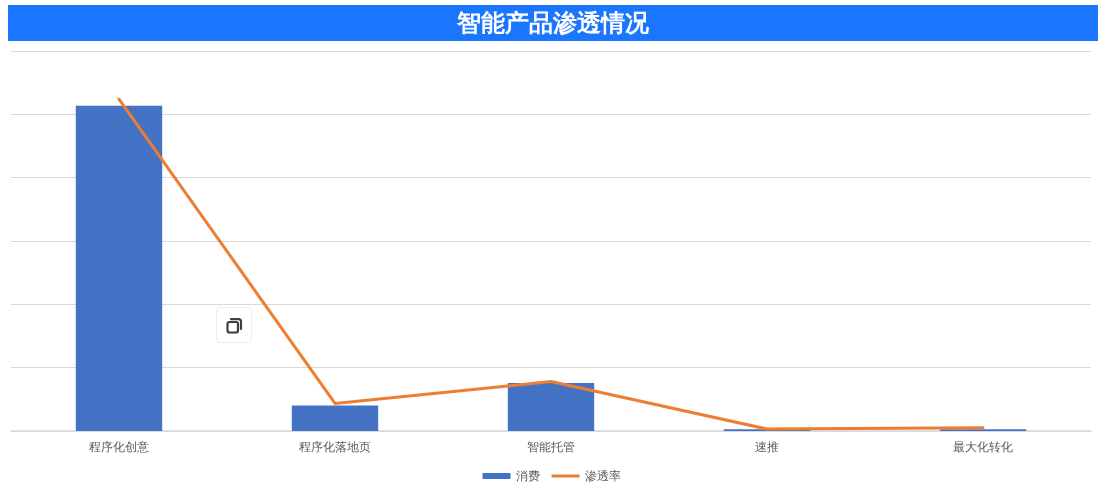 Image resolution: width=1103 pixels, height=499 pixels. I want to click on legend-label: 渗透率, so click(602, 476).